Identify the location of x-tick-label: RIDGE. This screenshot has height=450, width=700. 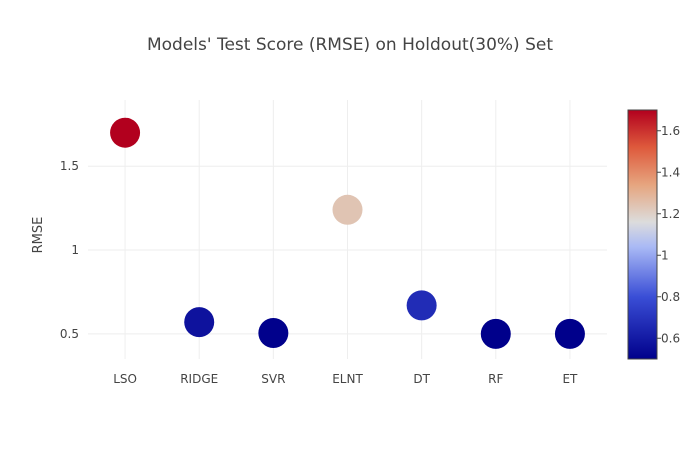
(199, 379).